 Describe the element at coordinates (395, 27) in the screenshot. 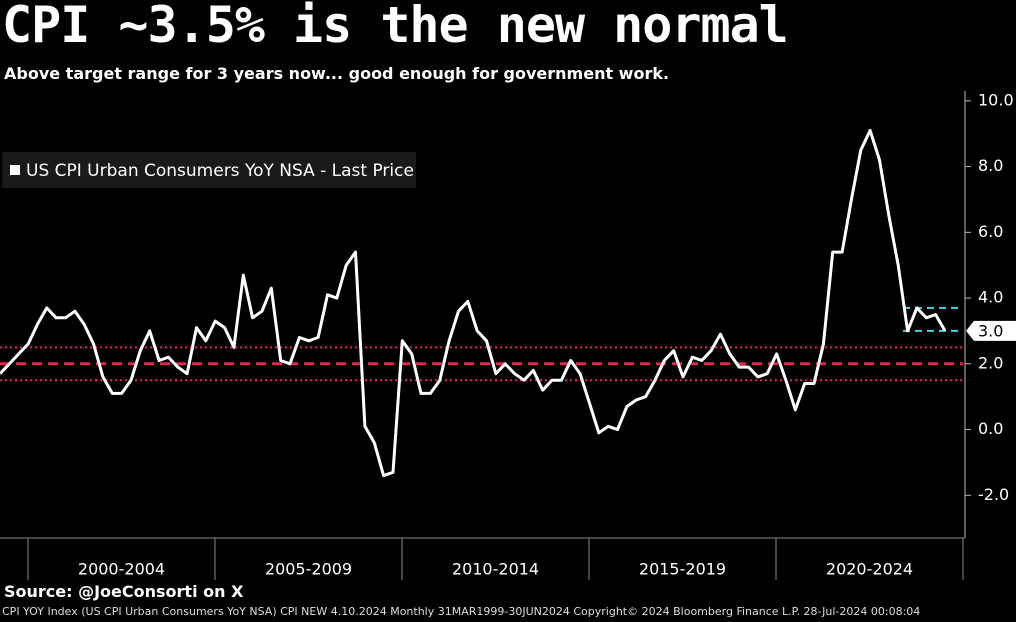

I see `chart-title: CPI ~3.5% is the new normal` at that location.